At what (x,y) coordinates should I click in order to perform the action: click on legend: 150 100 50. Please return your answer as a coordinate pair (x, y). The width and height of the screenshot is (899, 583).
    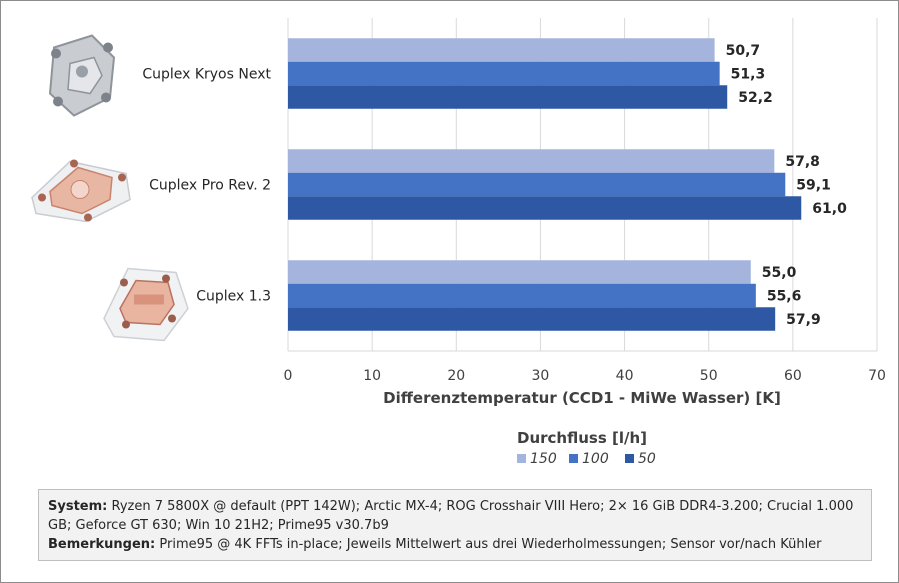
    Looking at the image, I should click on (586, 459).